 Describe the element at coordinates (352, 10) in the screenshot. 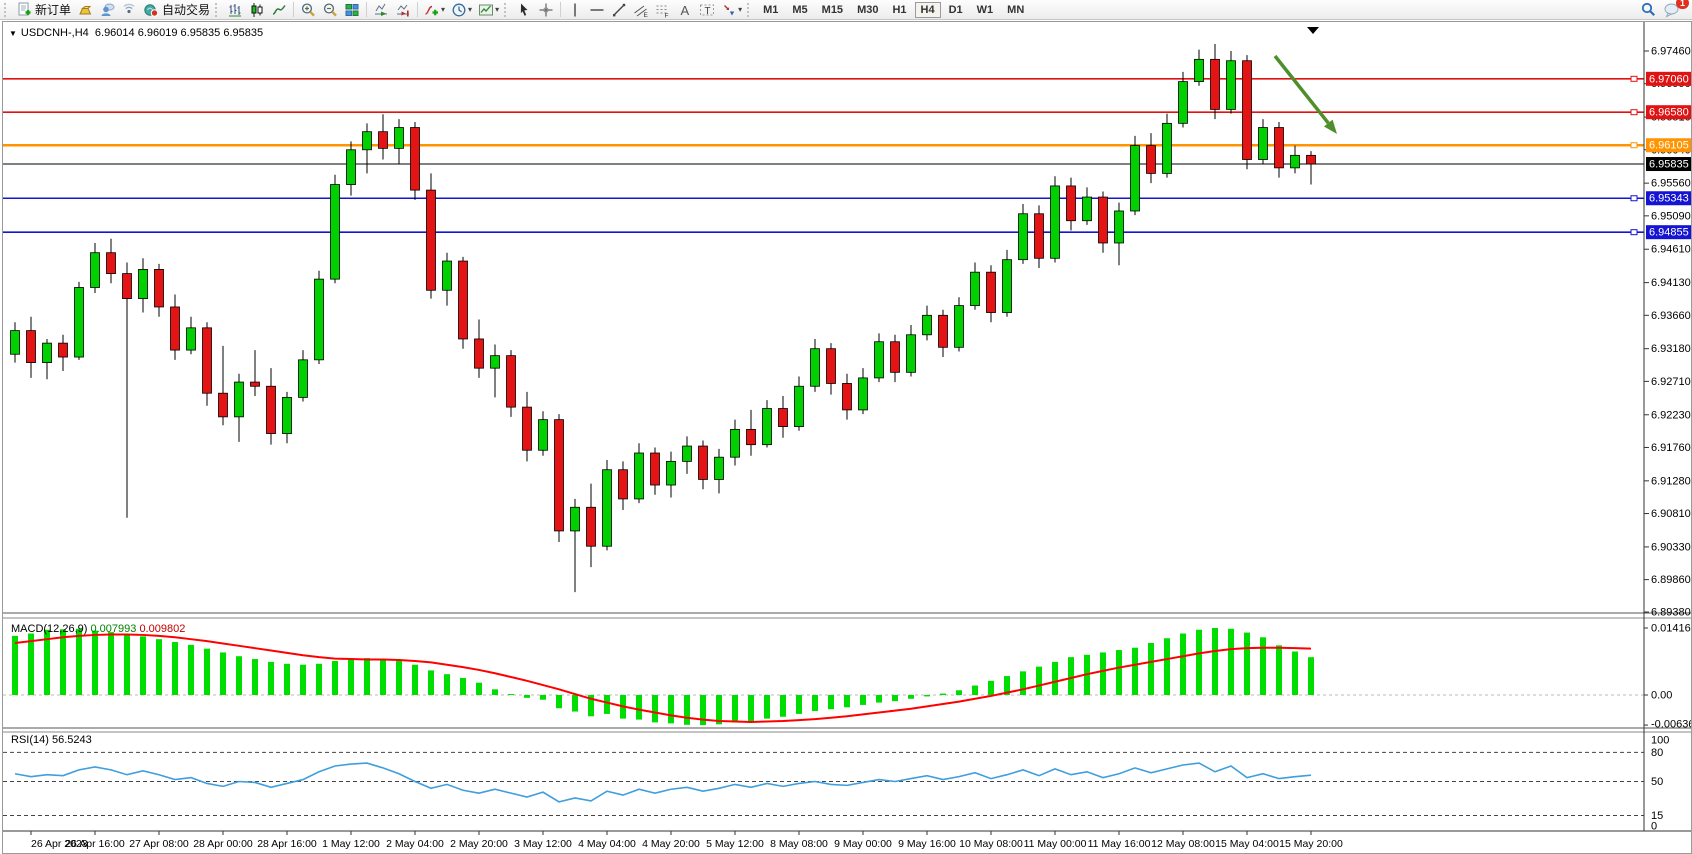

I see `tile-windows-button` at that location.